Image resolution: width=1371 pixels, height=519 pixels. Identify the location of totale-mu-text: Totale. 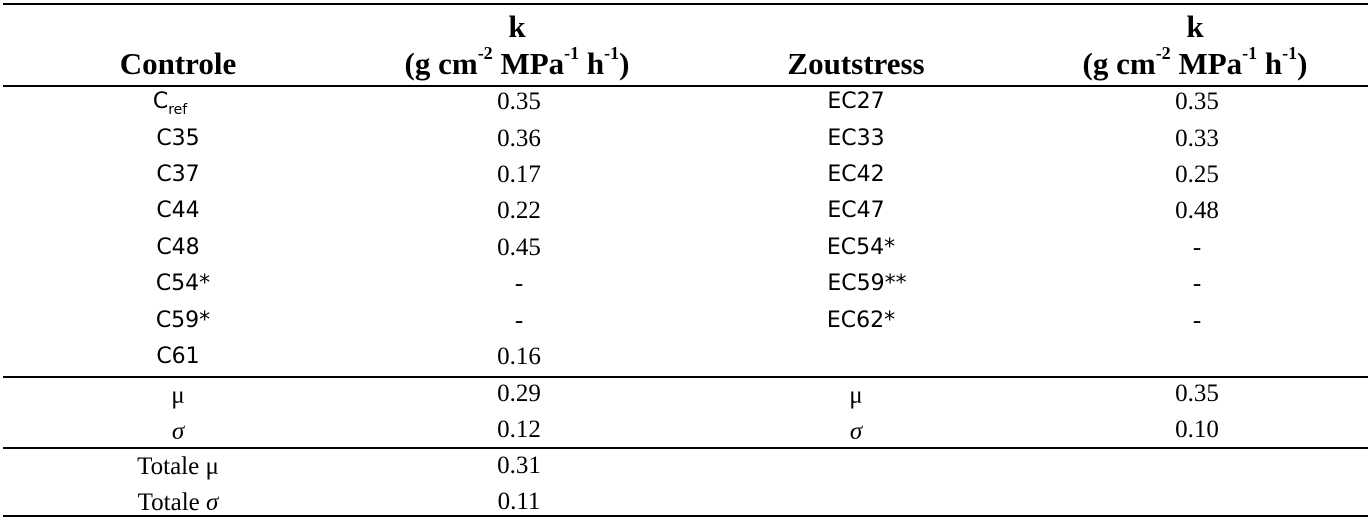
(171, 466).